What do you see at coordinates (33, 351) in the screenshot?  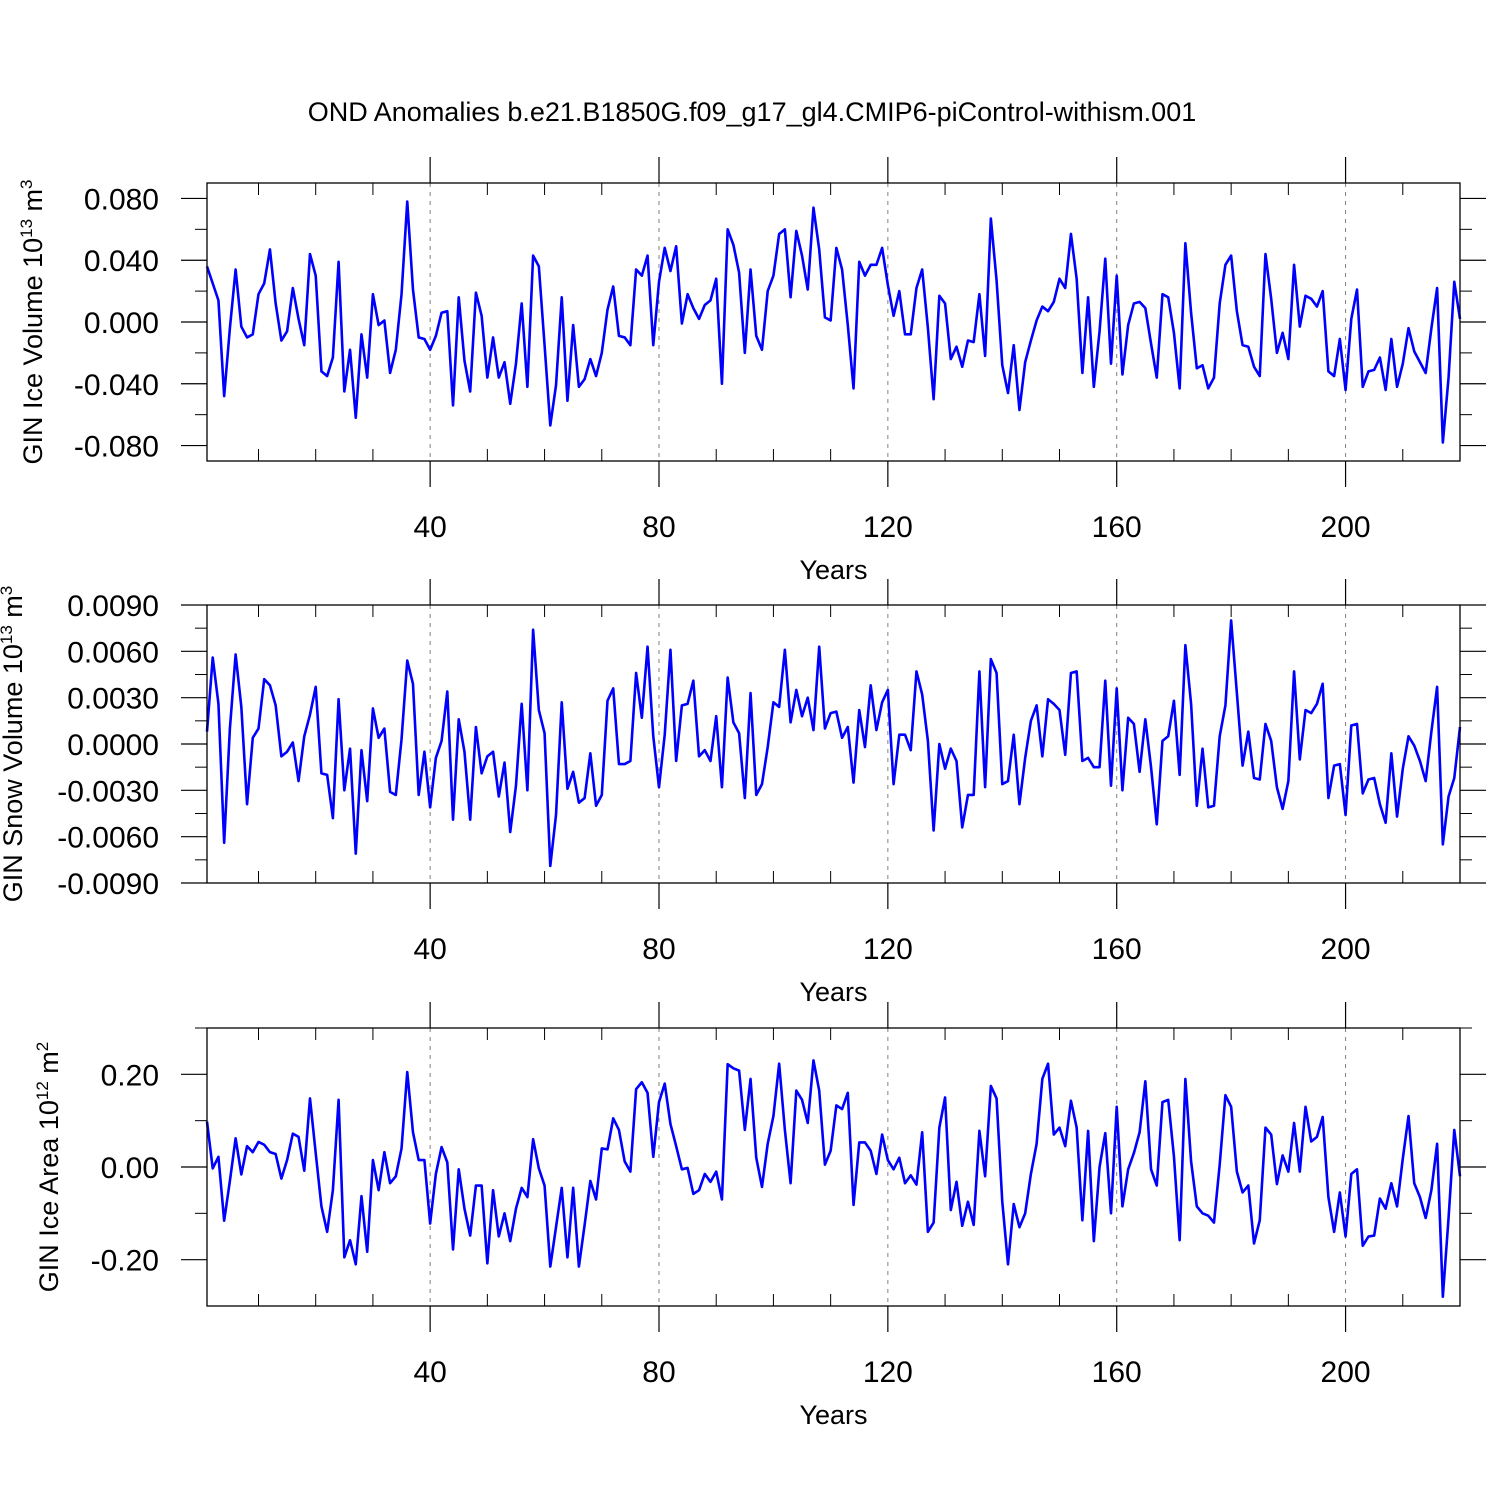 I see `y-axis-label-text: GIN Ice Volume 10` at bounding box center [33, 351].